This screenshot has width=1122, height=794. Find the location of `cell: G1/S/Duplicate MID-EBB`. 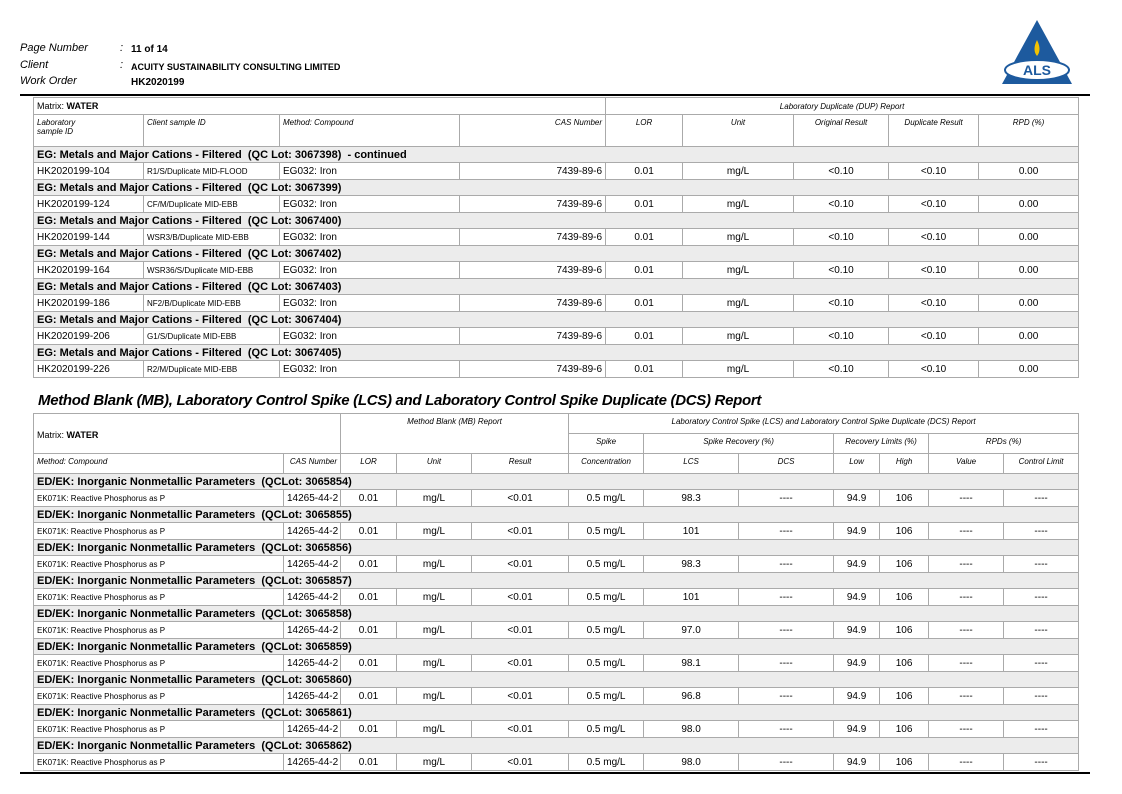

cell: G1/S/Duplicate MID-EBB is located at coordinates (211, 336).